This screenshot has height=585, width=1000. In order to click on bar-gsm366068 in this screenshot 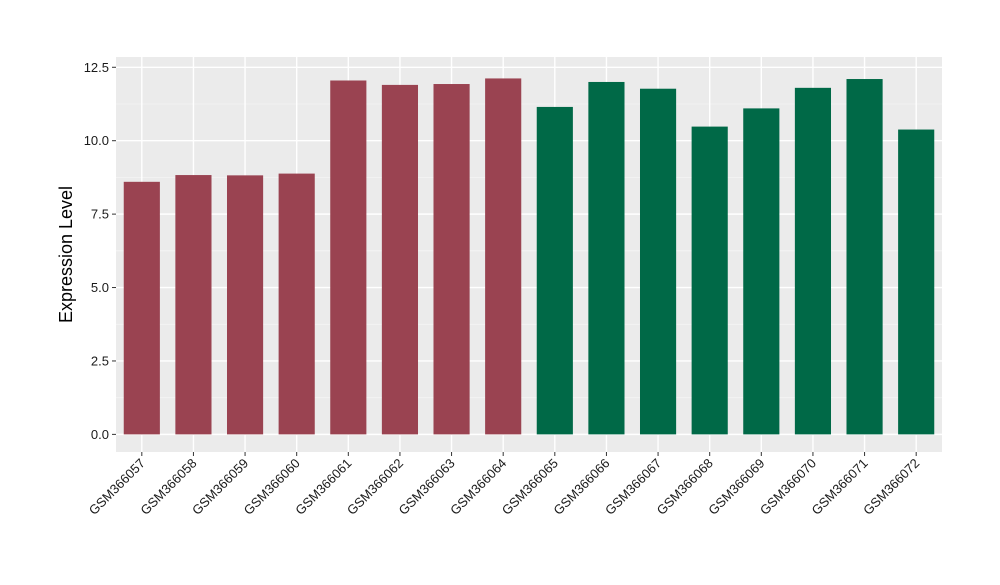, I will do `click(709, 280)`.